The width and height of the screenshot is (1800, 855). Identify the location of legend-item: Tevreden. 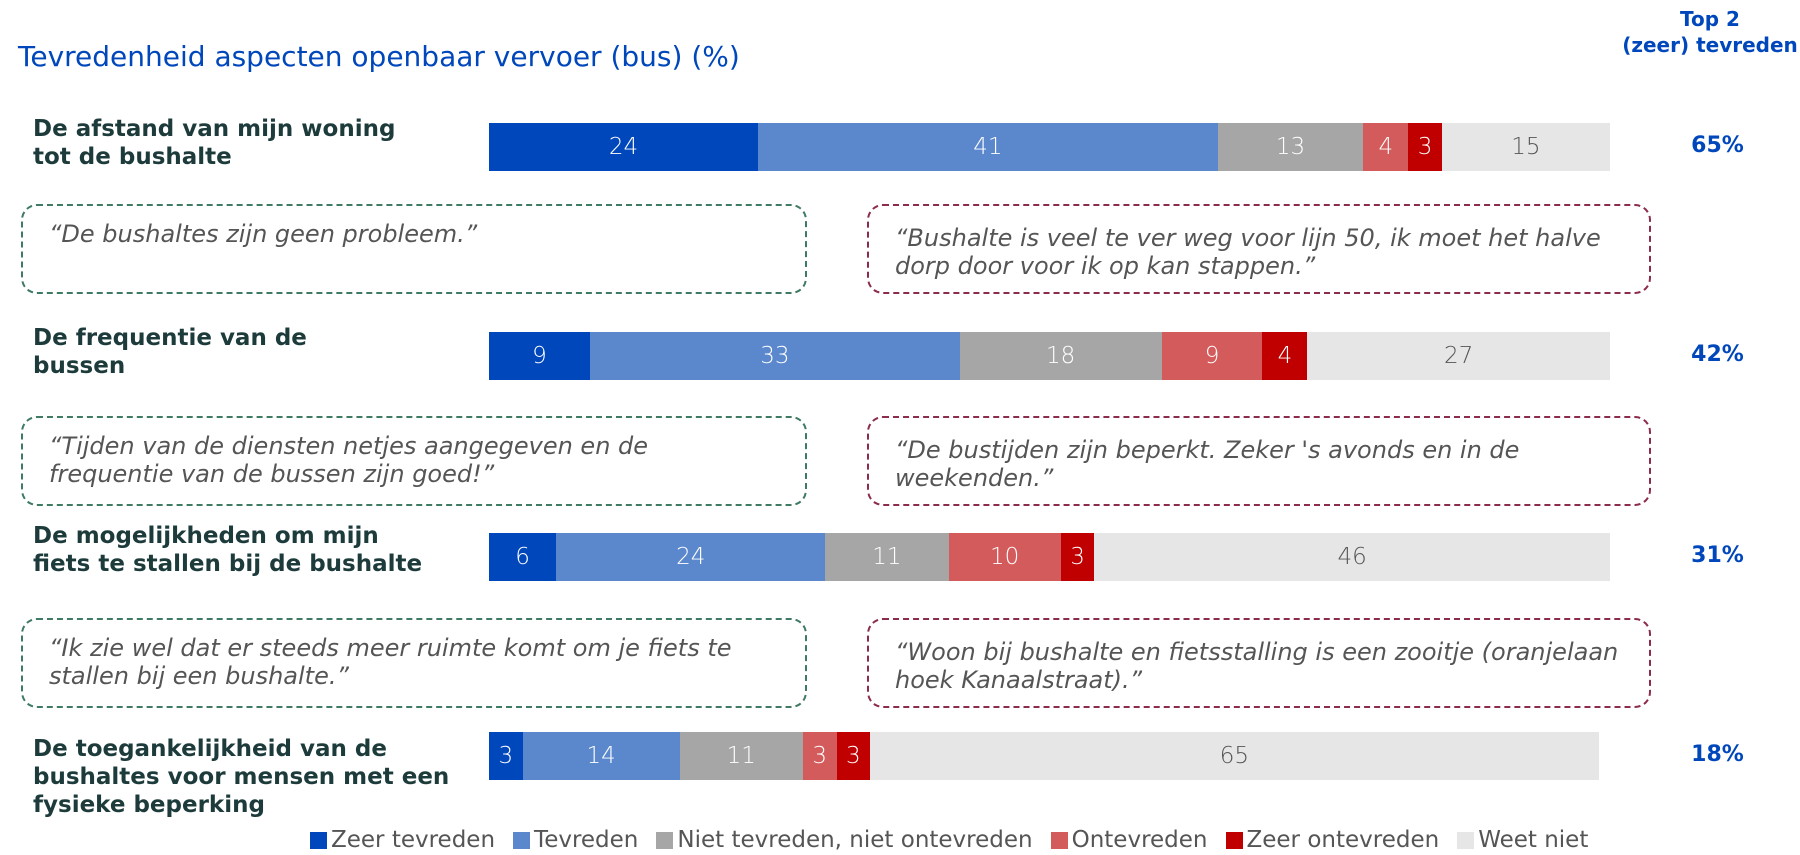
(575, 840).